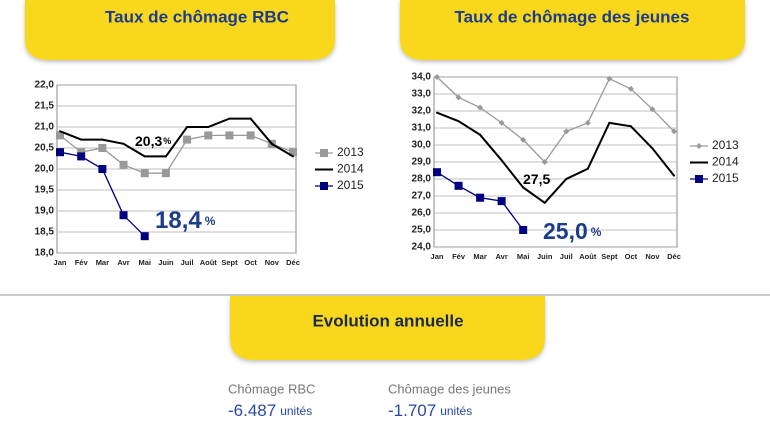 The width and height of the screenshot is (770, 433). What do you see at coordinates (422, 77) in the screenshot?
I see `y-tick-label: 34,0` at bounding box center [422, 77].